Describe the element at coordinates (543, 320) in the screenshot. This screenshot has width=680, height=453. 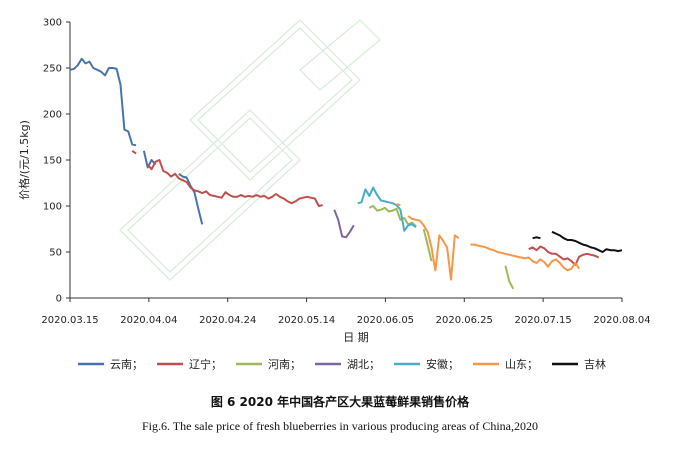
I see `x-tick-label: 2020.07.15` at that location.